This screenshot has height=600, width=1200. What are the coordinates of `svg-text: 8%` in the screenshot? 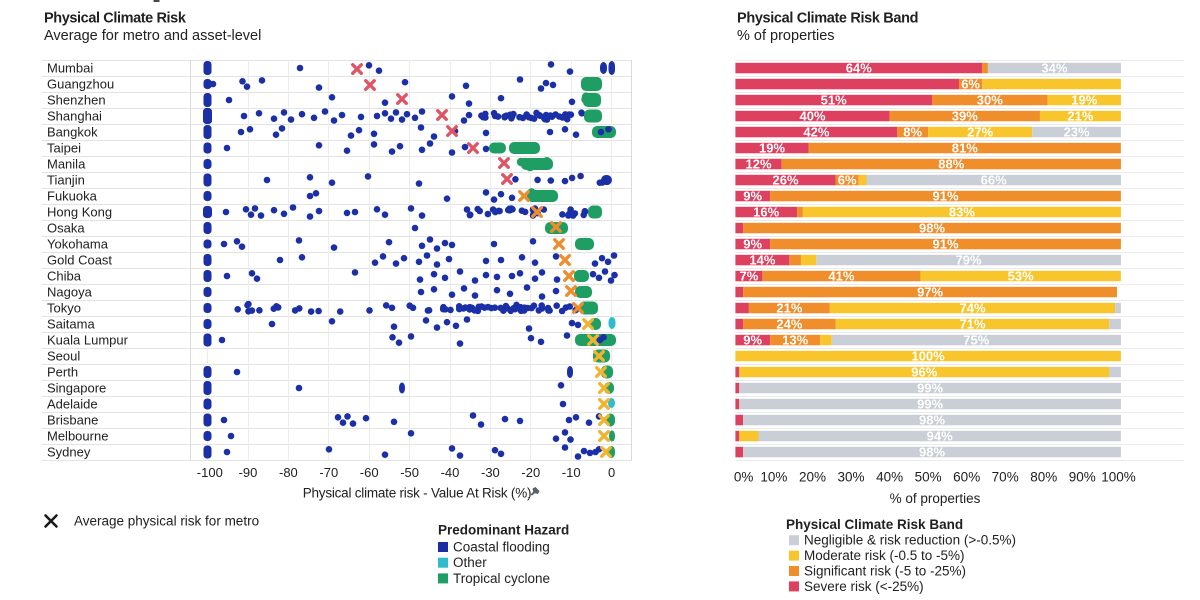 It's located at (912, 132).